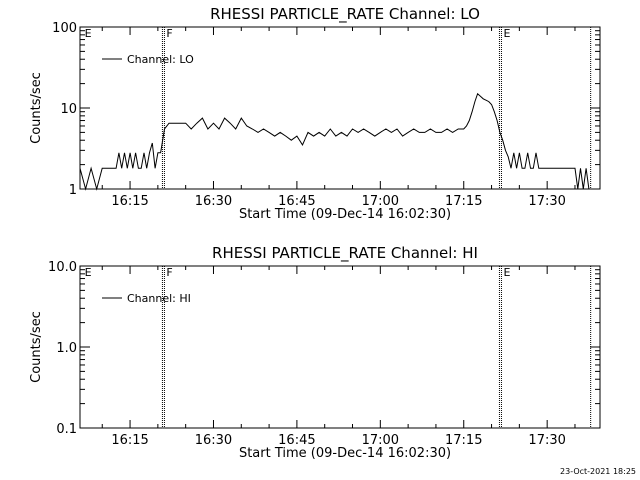 This screenshot has height=480, width=640. I want to click on legend-entry: Channel: HI, so click(159, 298).